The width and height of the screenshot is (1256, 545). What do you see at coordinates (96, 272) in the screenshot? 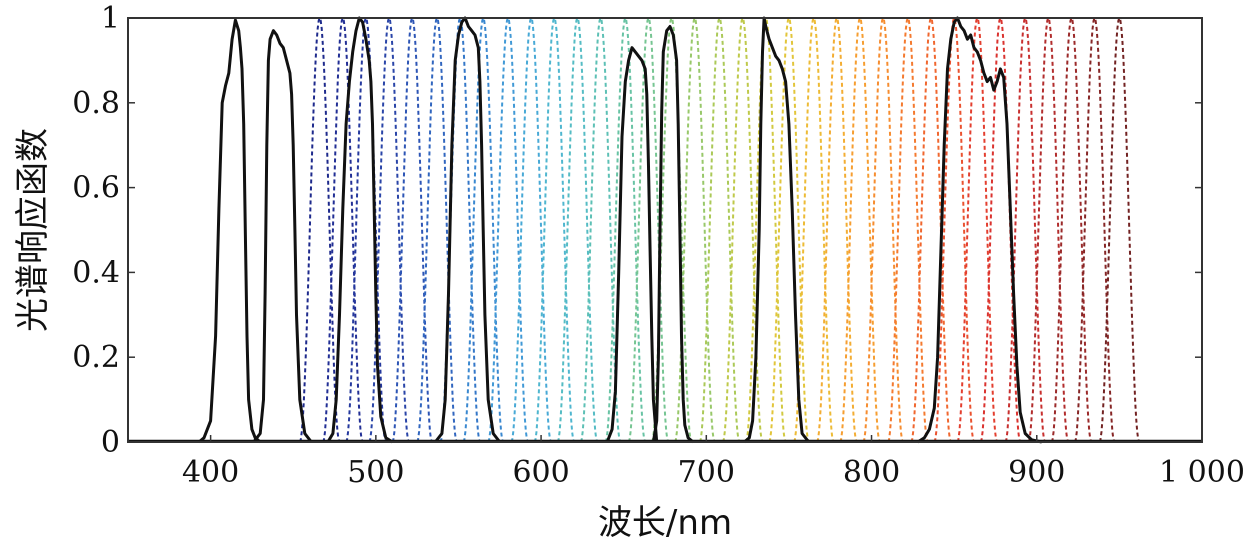
I see `y-tick-label: 0.4` at bounding box center [96, 272].